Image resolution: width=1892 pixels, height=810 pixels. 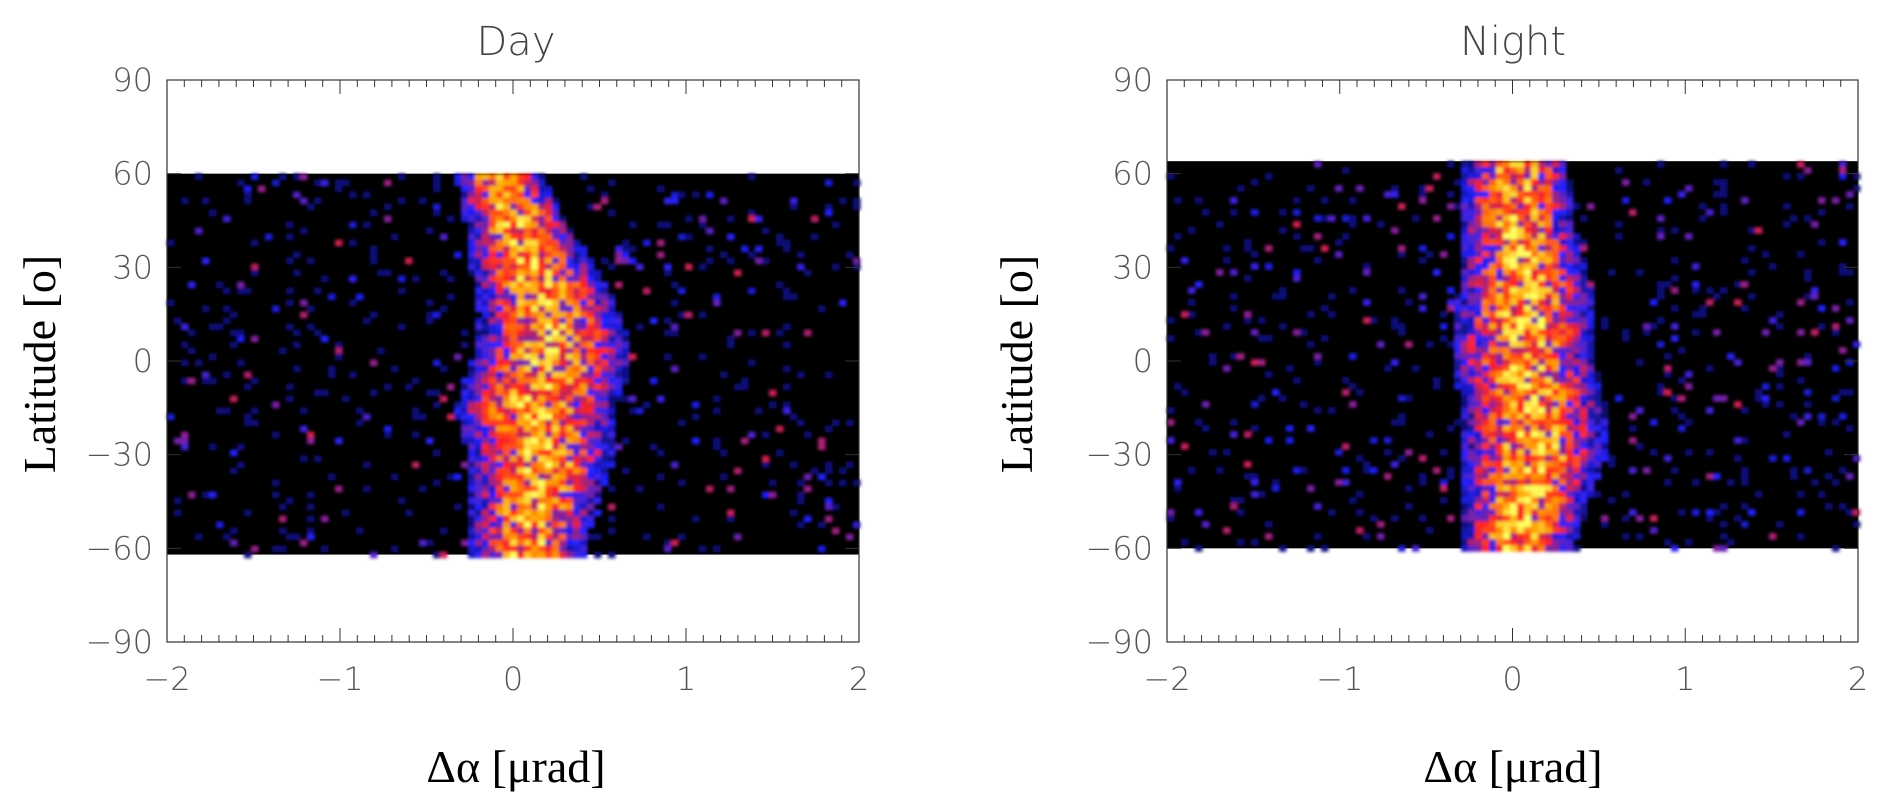 I want to click on panel-day-x-tick-label: 2, so click(x=859, y=679).